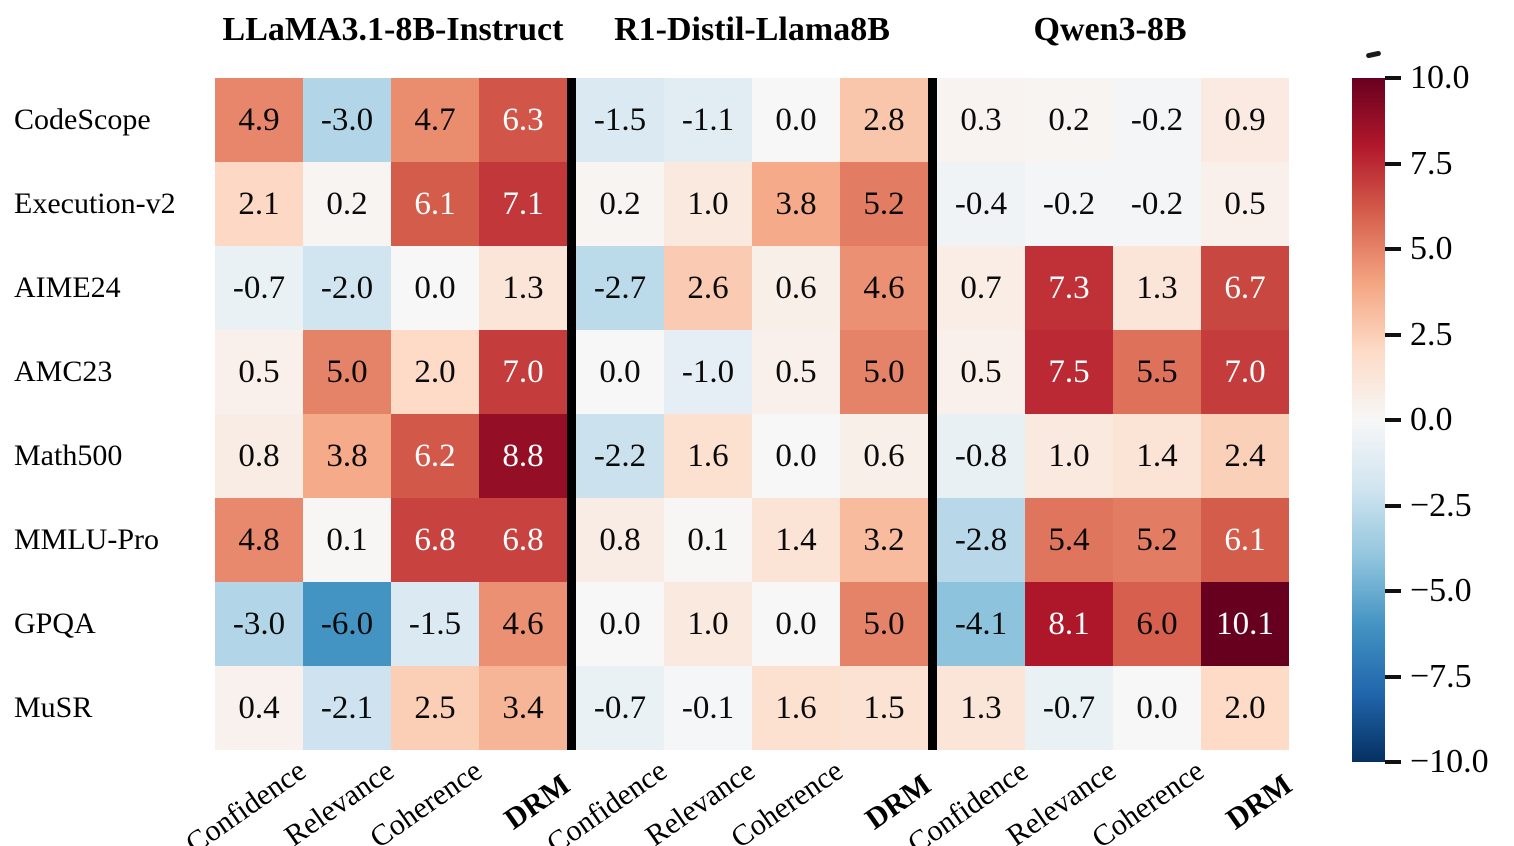  Describe the element at coordinates (981, 120) in the screenshot. I see `heatmap-cell: 0.3` at that location.